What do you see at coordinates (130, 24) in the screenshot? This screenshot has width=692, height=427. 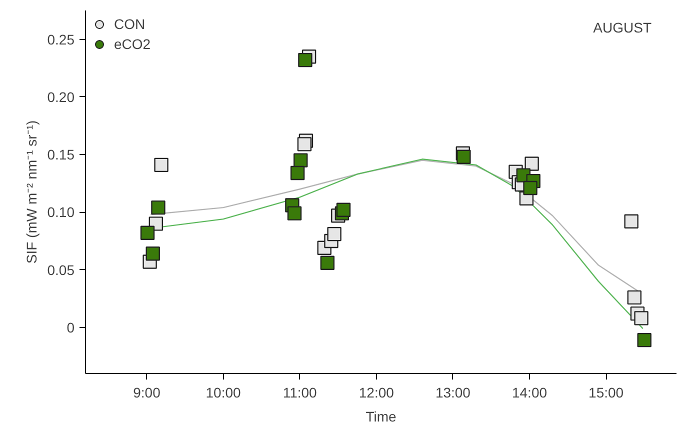 I see `legend-label: CON` at bounding box center [130, 24].